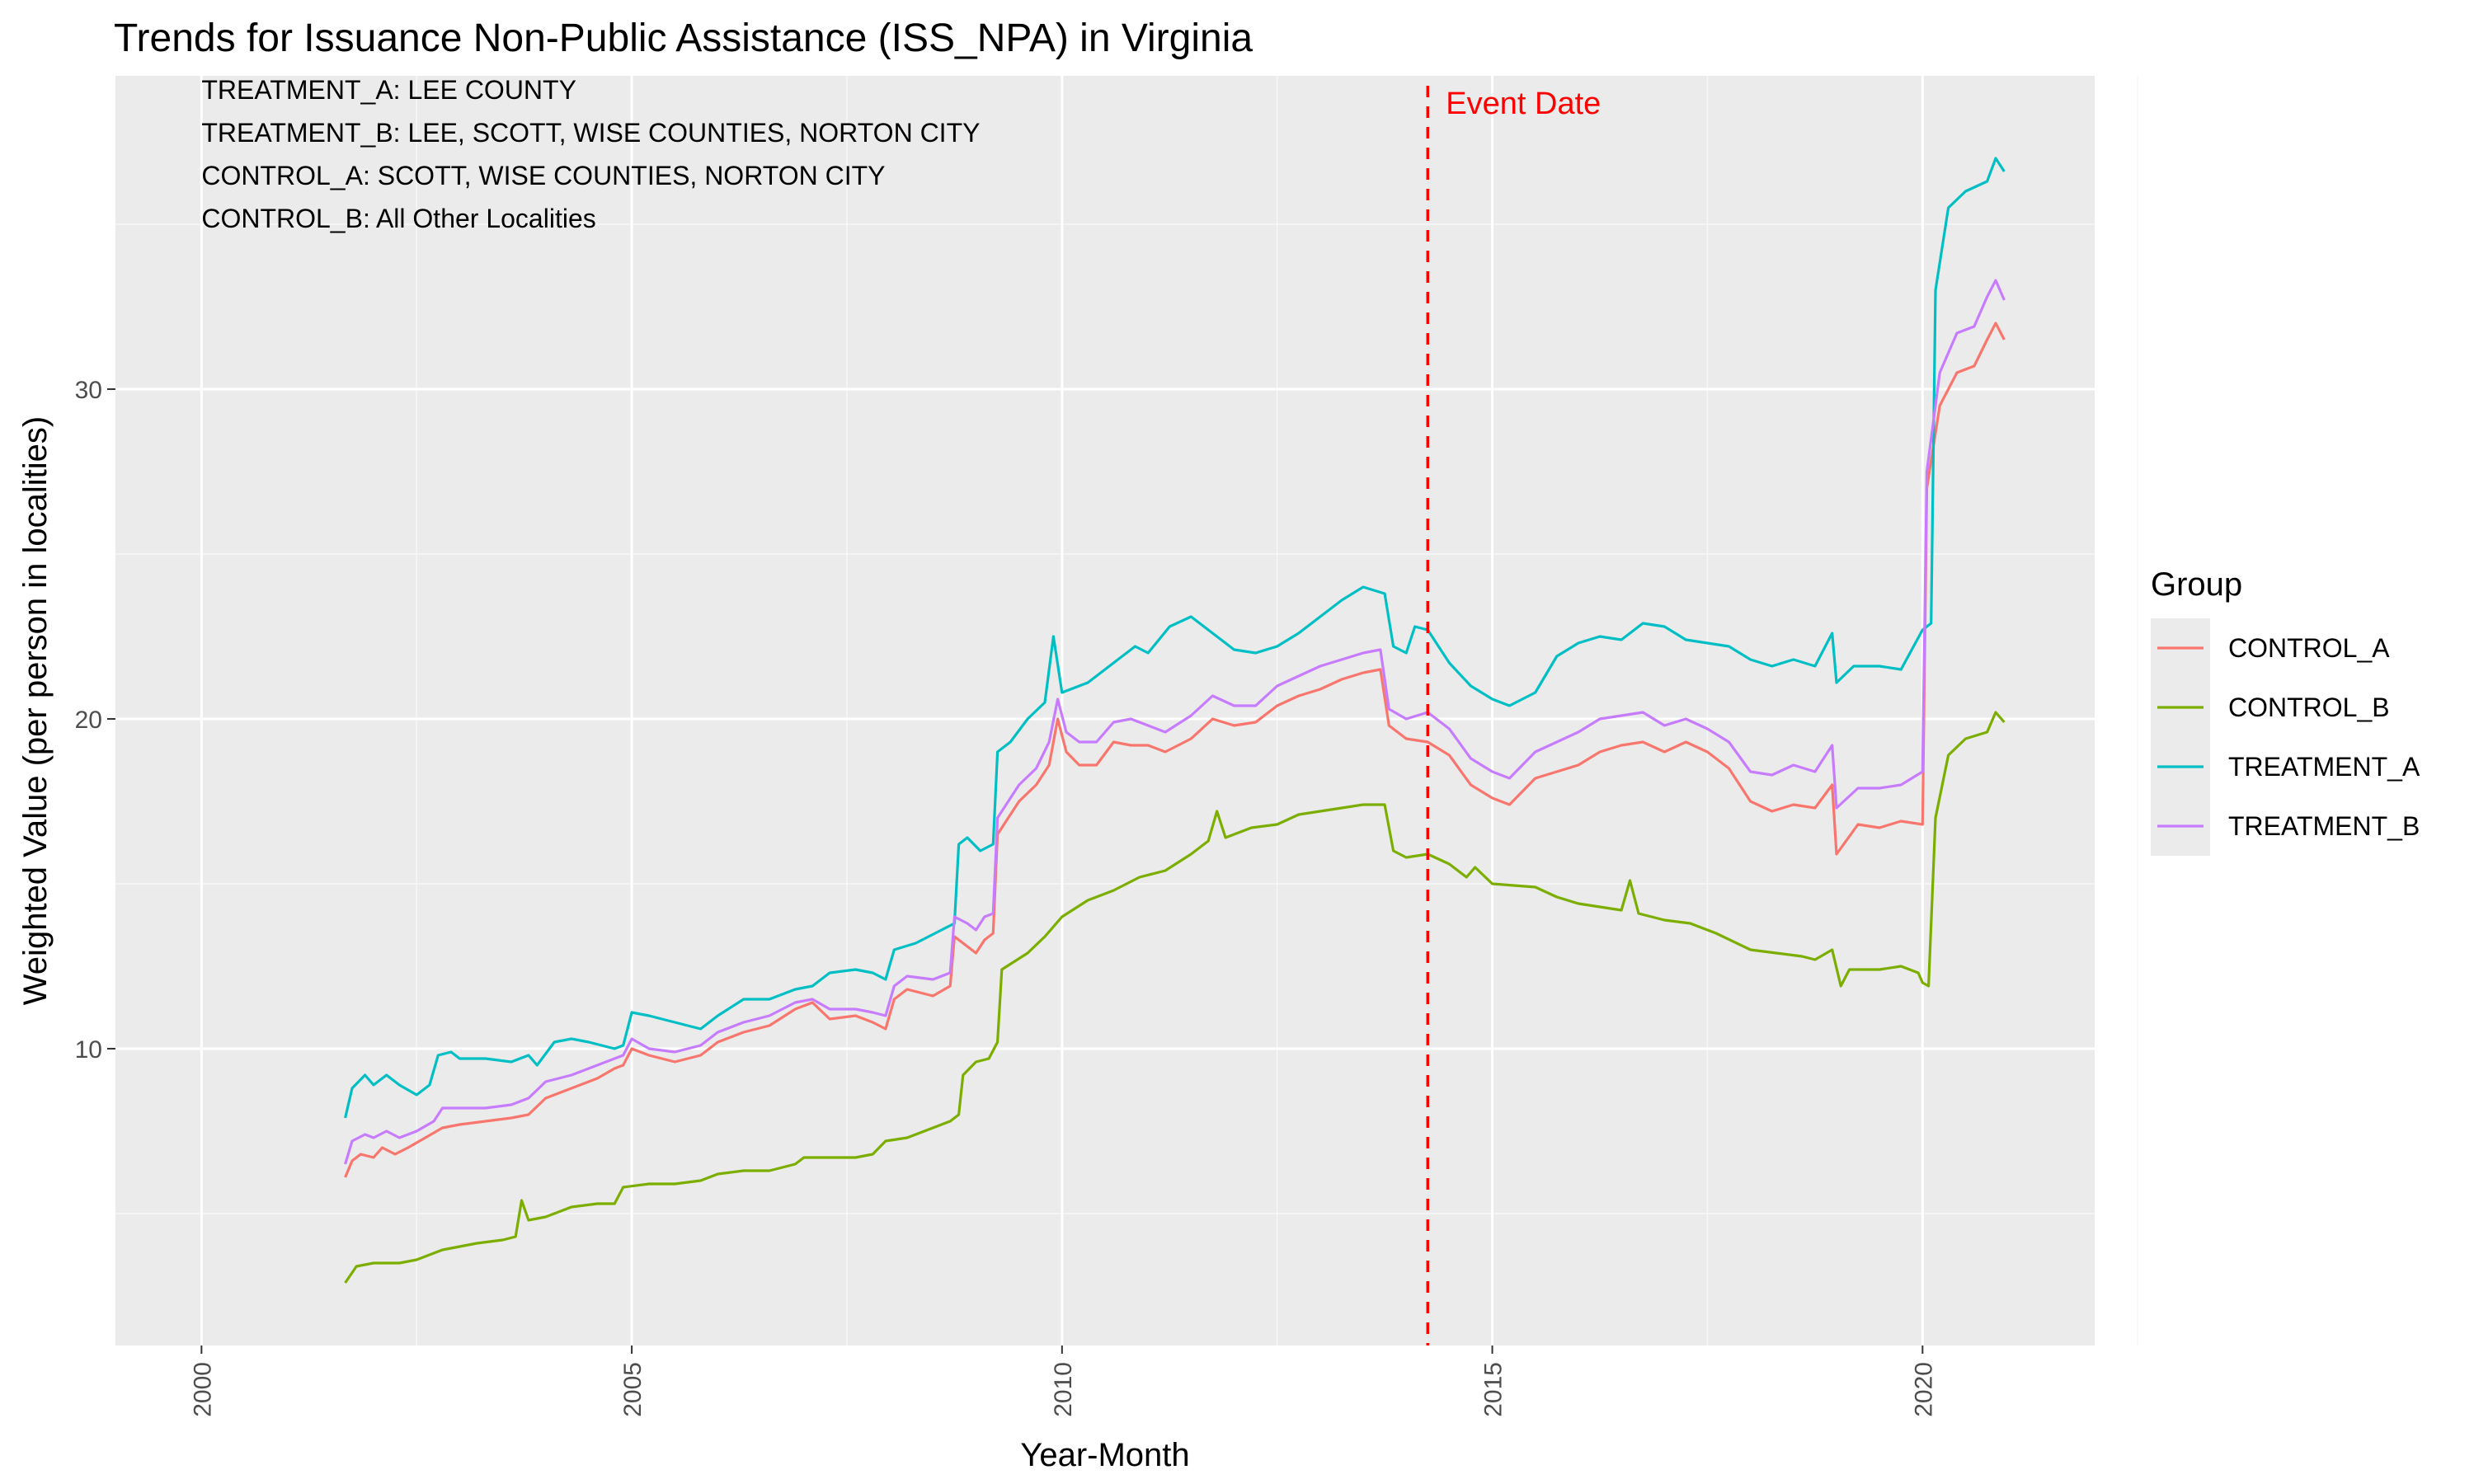 The width and height of the screenshot is (2474, 1484). I want to click on x-tick-label: 2020, so click(1923, 1389).